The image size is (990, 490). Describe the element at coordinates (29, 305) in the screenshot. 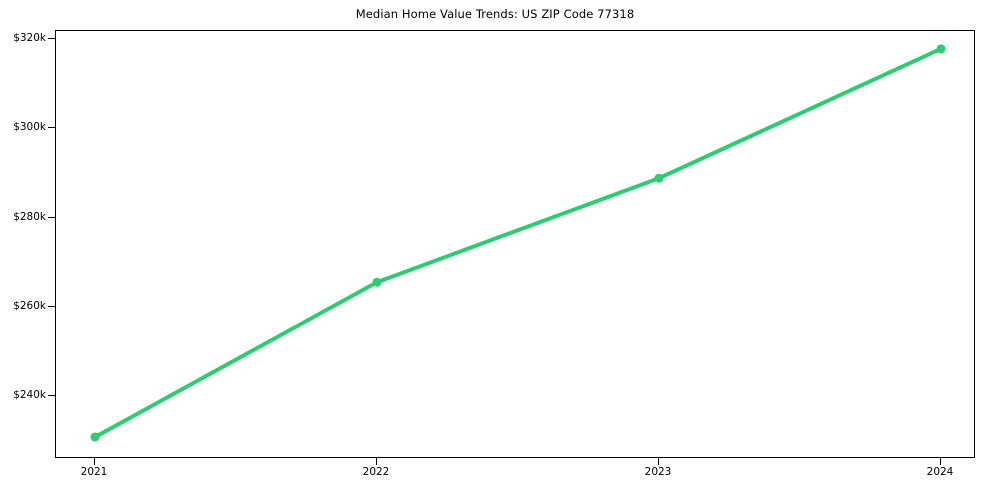

I see `y-axis-tick-label: $260k` at that location.